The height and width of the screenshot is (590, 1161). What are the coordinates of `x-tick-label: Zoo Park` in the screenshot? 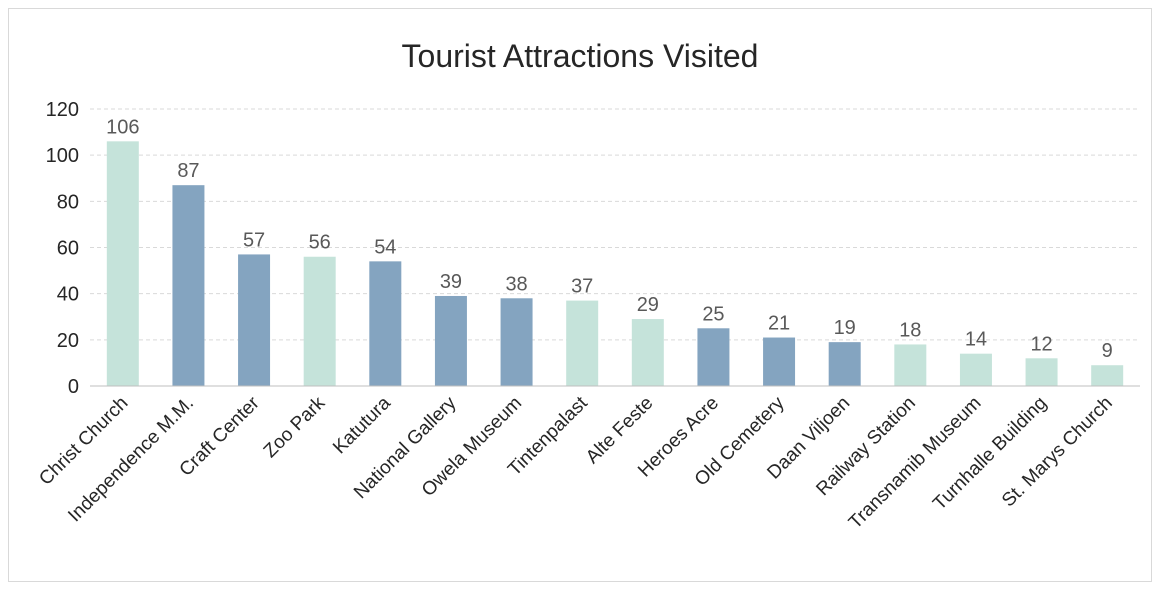 It's located at (295, 427).